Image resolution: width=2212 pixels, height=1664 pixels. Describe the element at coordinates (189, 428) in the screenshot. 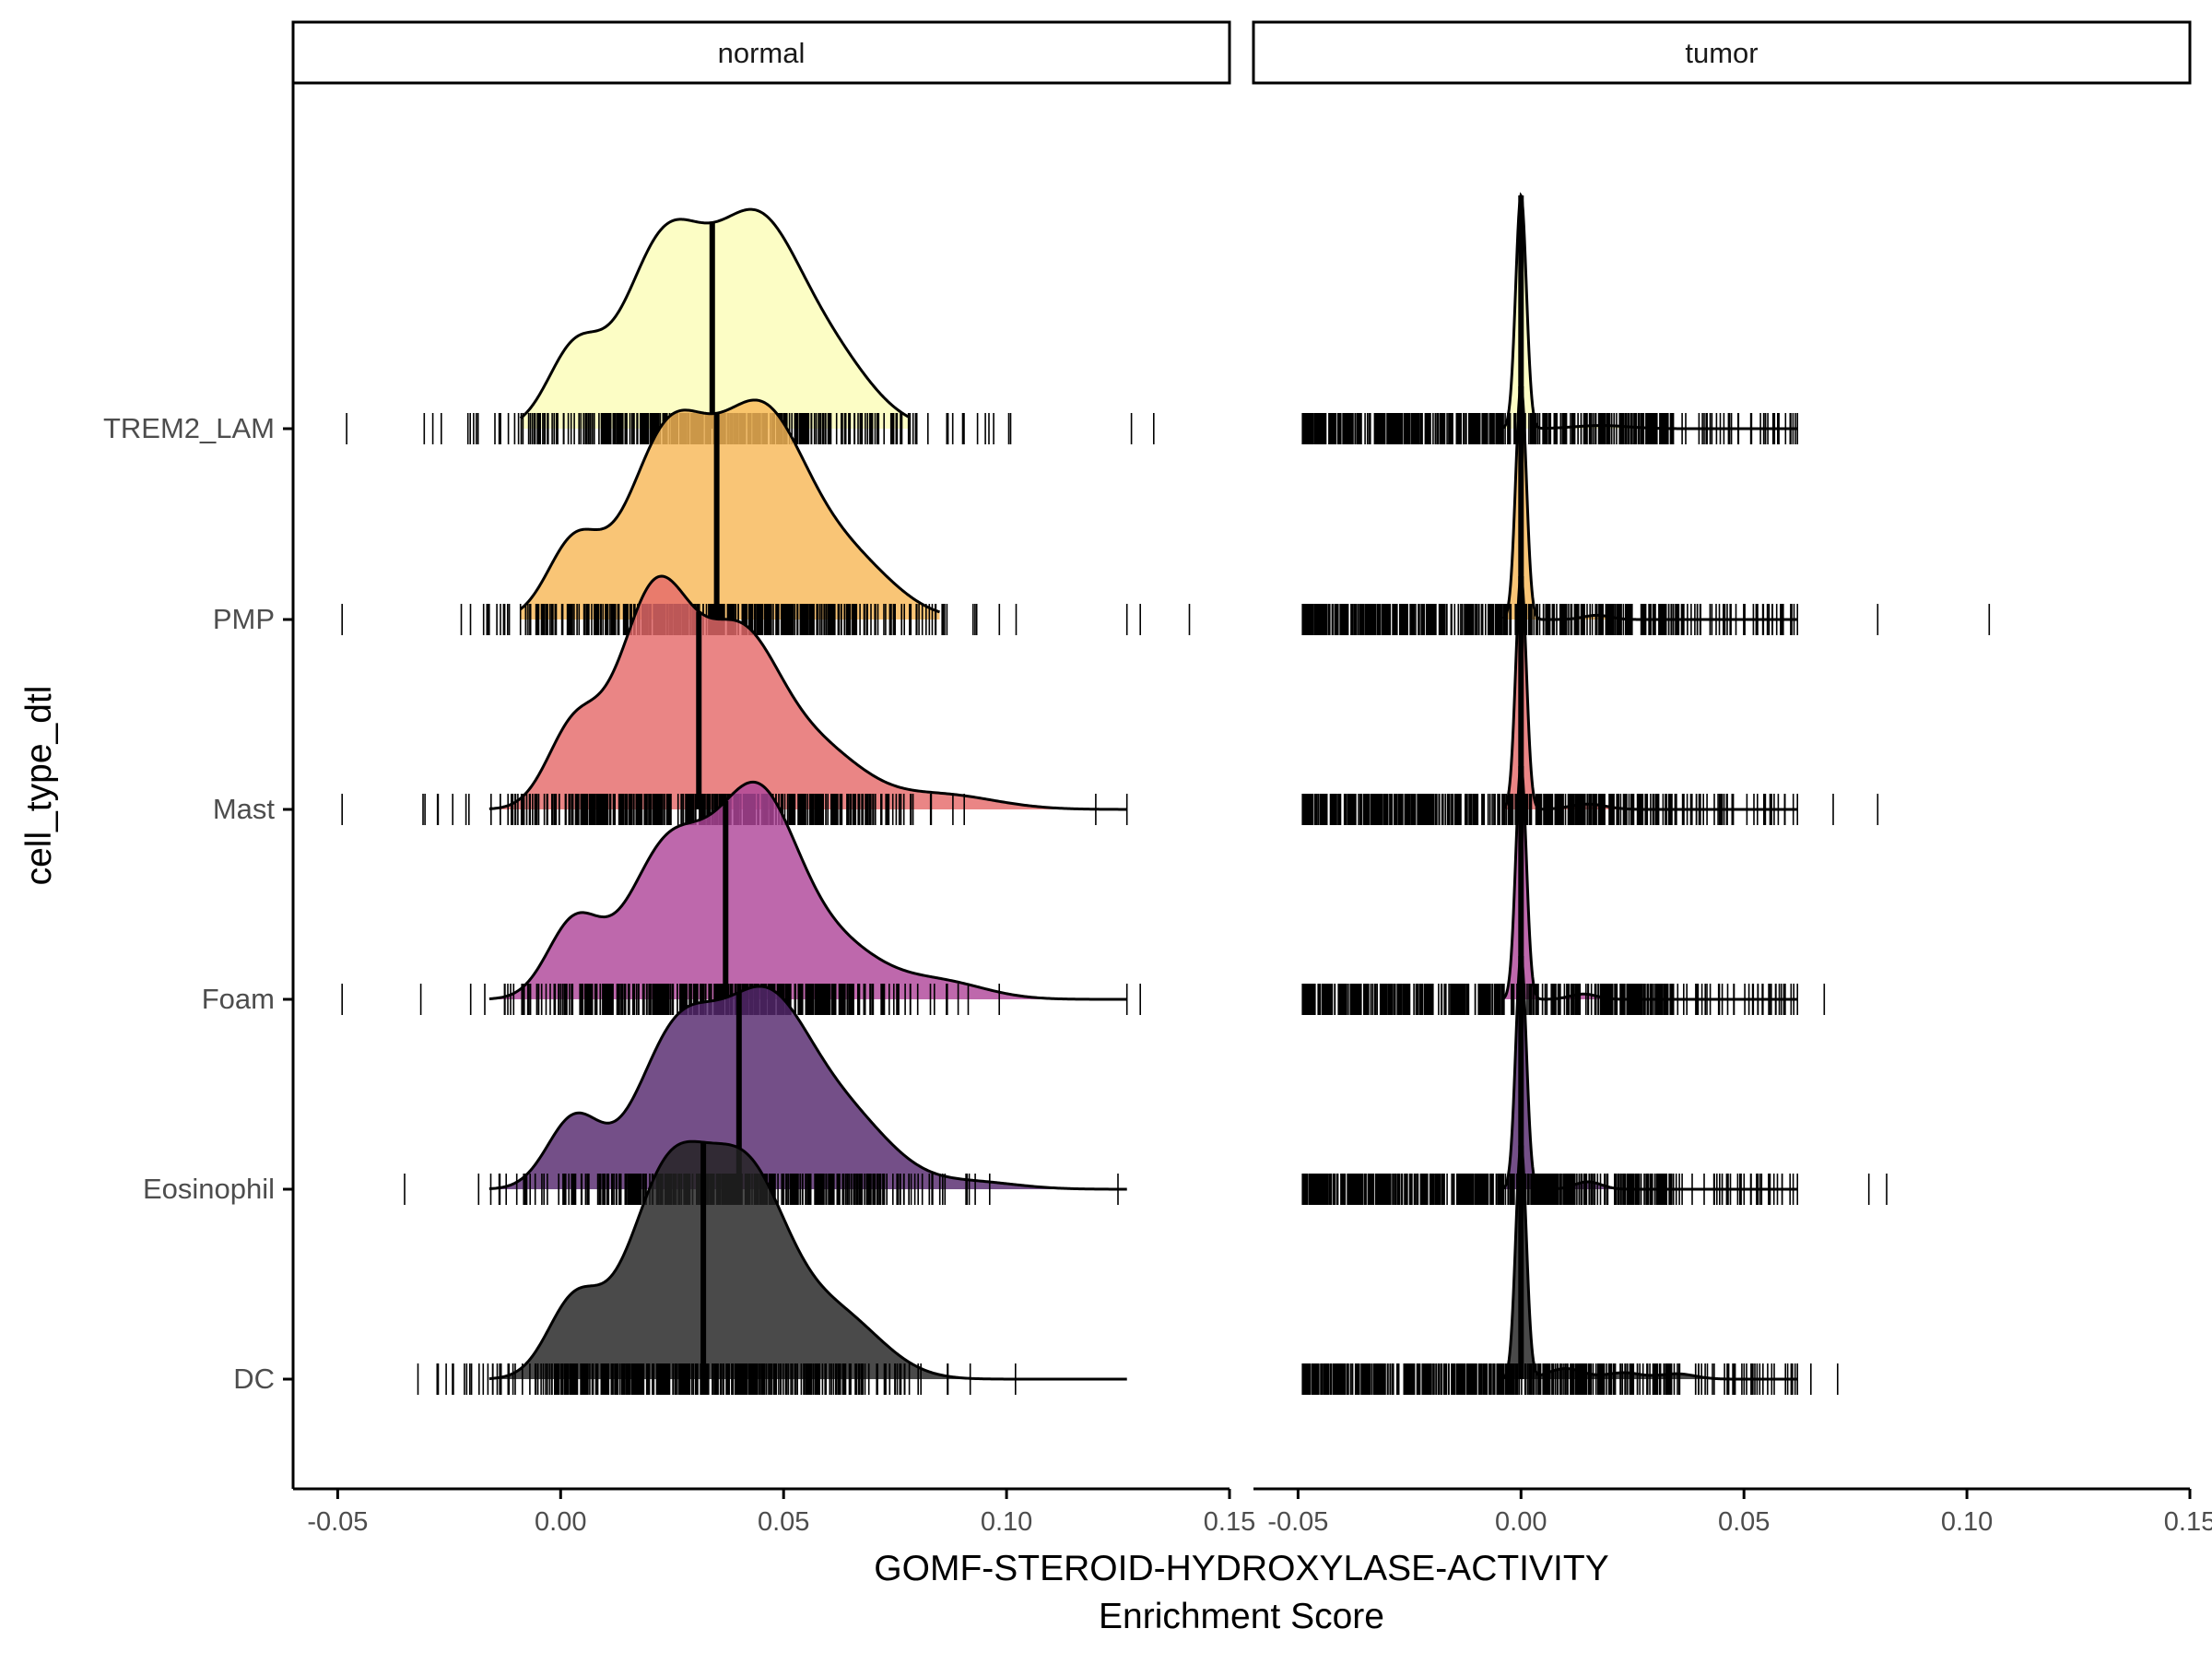

I see `y-tick-label-TREM2_LAM: TREM2_LAM` at that location.